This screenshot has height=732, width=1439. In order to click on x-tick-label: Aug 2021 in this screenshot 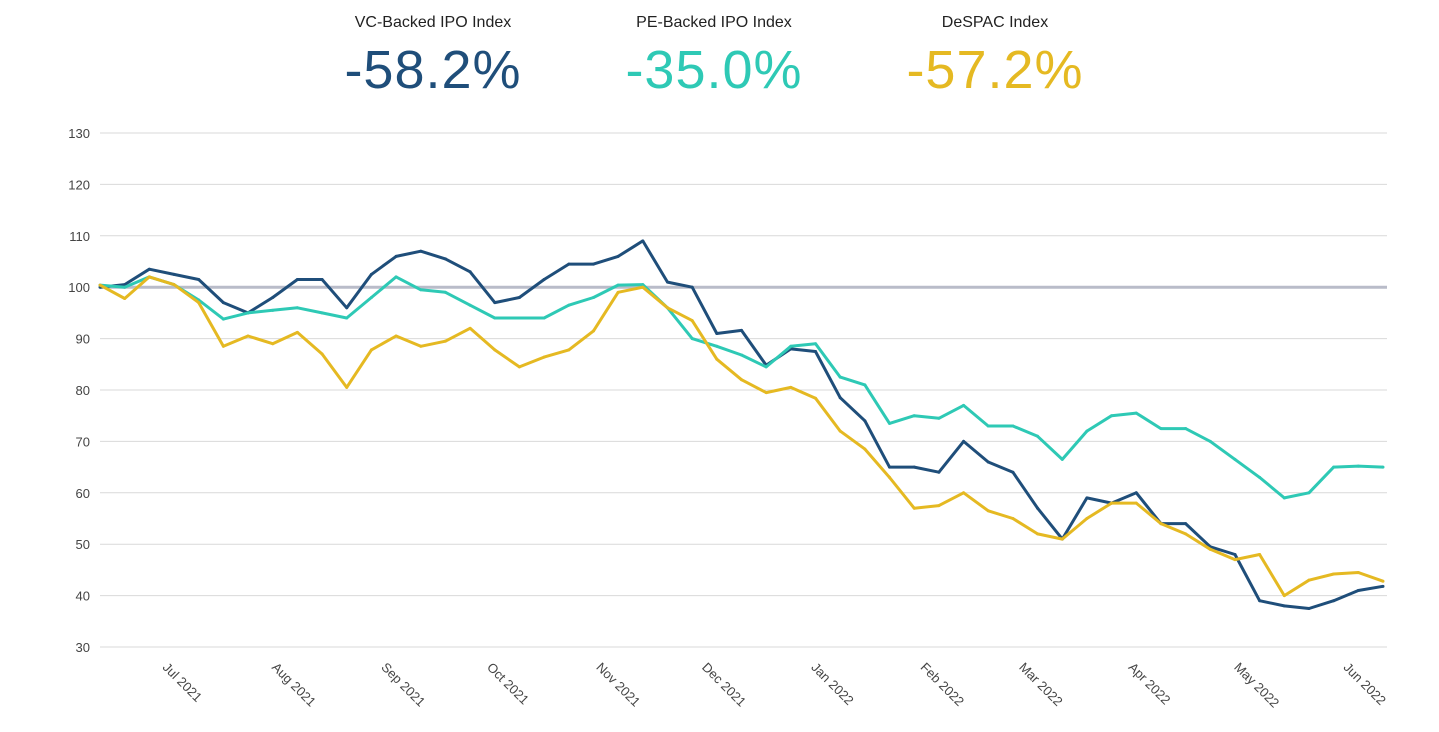, I will do `click(294, 685)`.